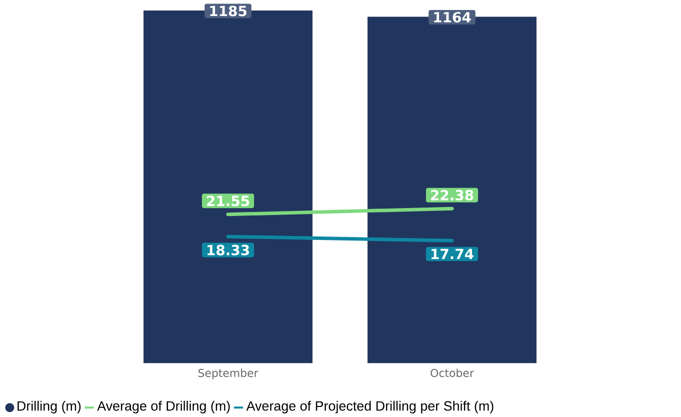 Image resolution: width=681 pixels, height=417 pixels. I want to click on legend-label: Average of Drilling (m), so click(163, 407).